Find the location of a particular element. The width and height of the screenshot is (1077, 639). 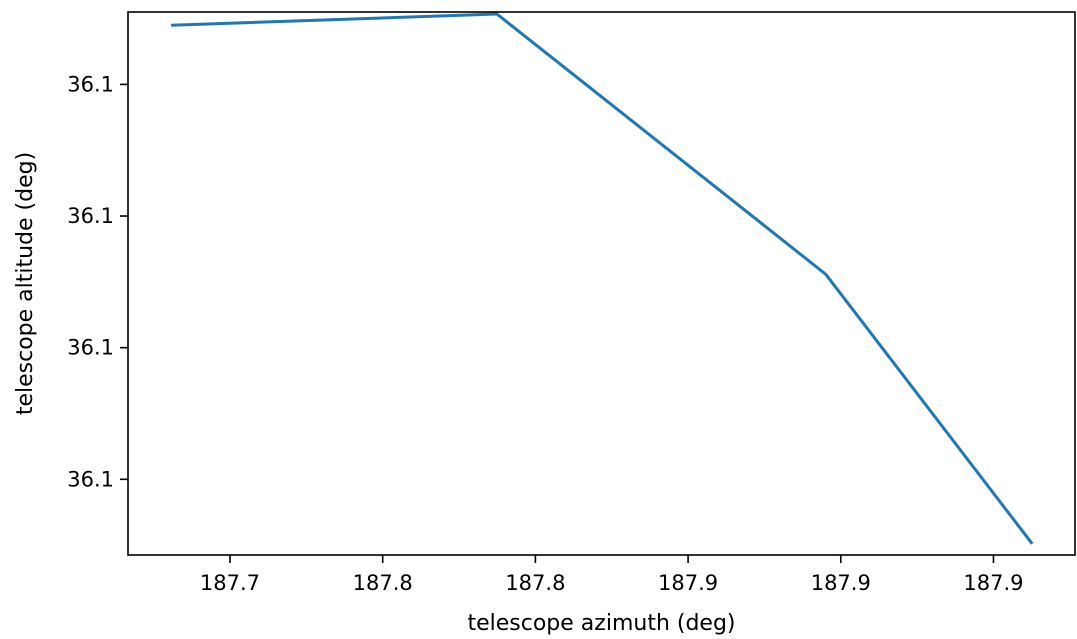

x-axis-label: telescope azimuth (deg) is located at coordinates (601, 623).